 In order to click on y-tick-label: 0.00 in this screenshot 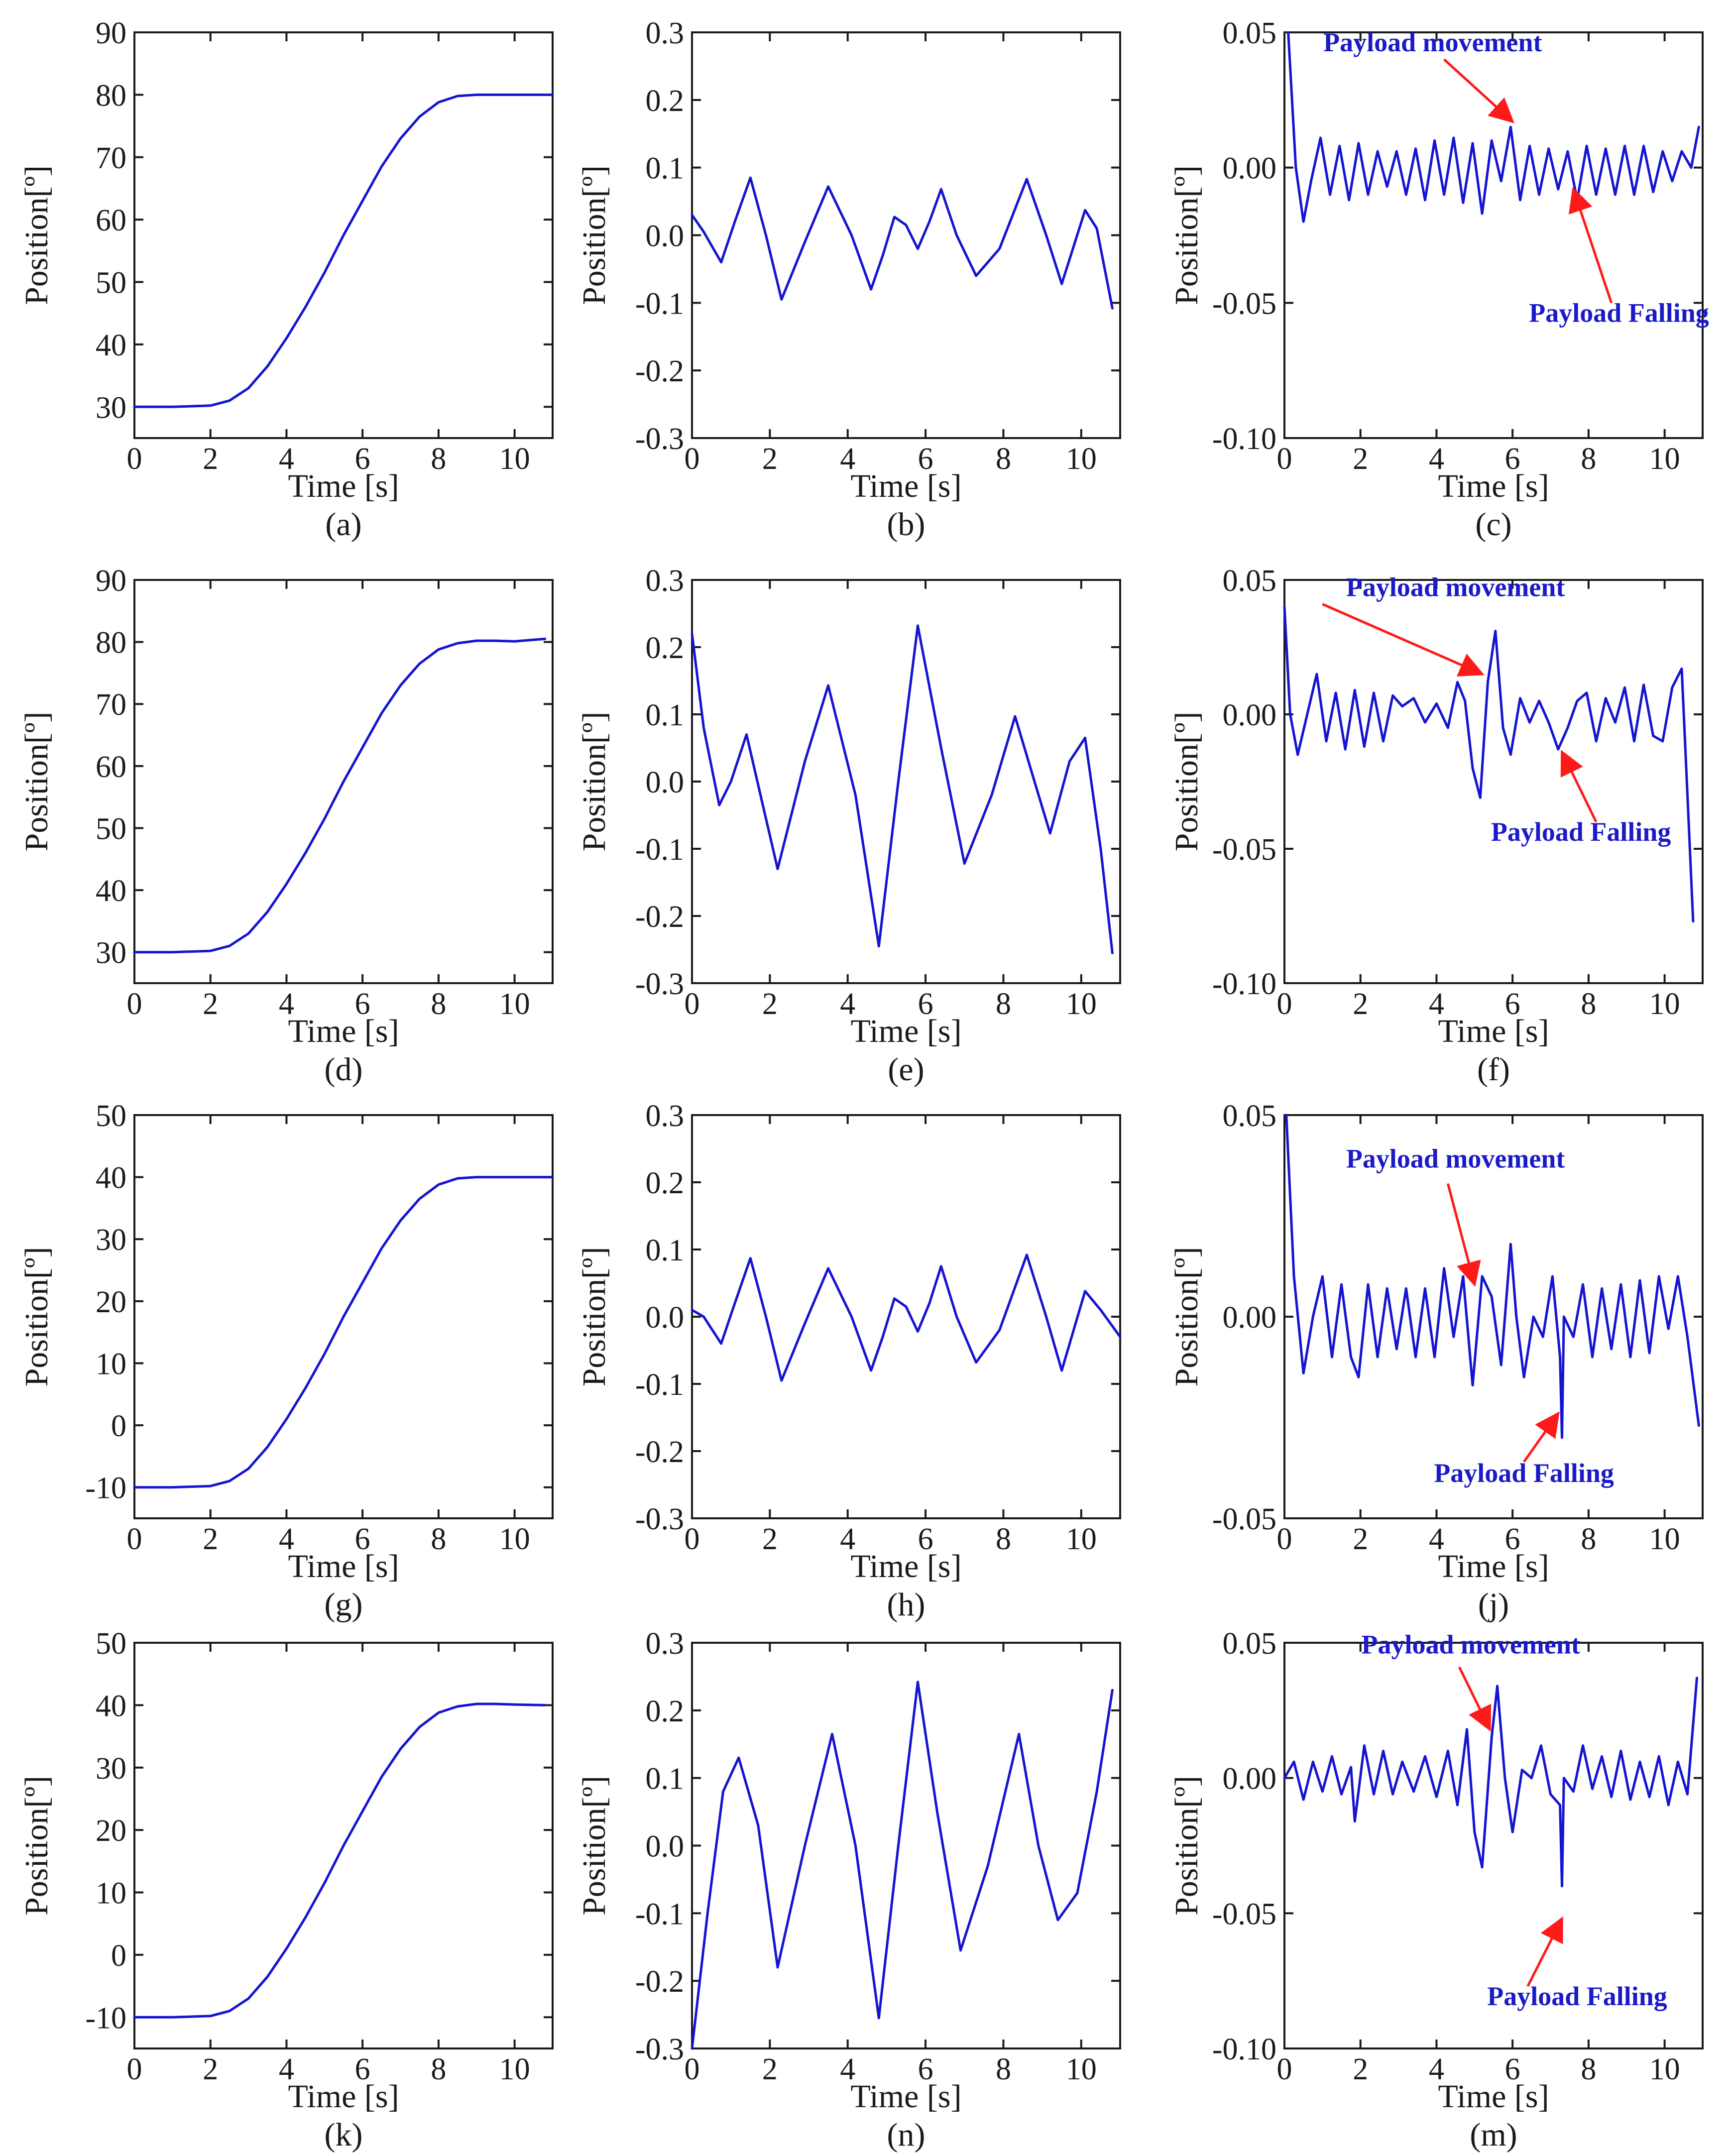, I will do `click(1250, 1318)`.